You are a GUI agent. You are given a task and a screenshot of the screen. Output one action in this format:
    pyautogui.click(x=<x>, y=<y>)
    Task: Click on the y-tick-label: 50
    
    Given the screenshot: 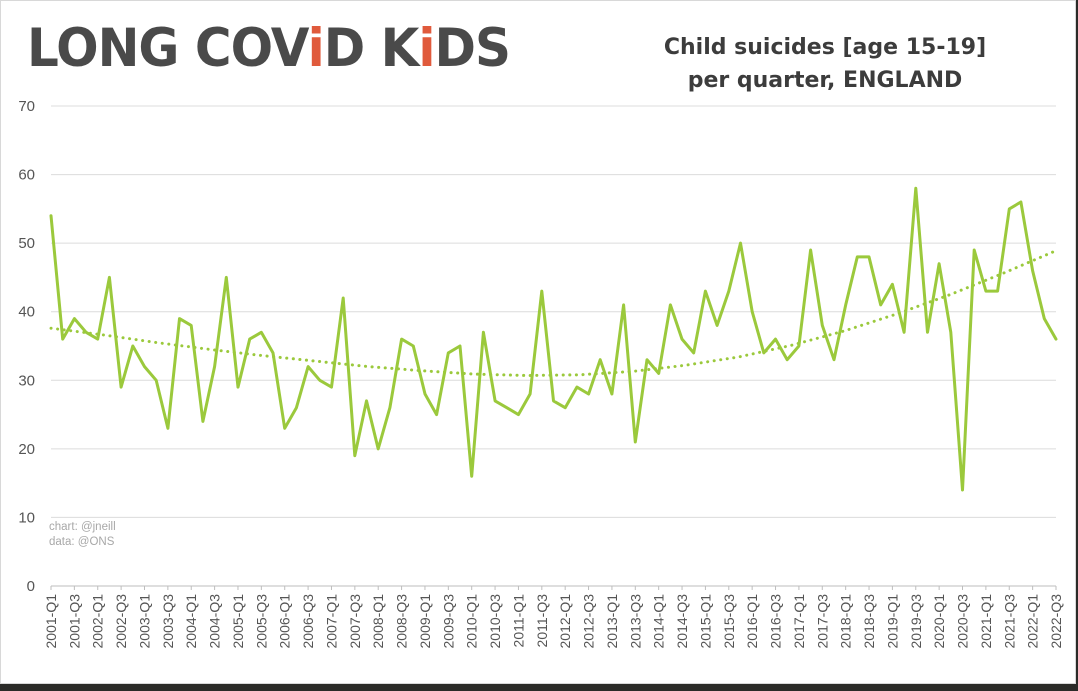 What is the action you would take?
    pyautogui.click(x=26, y=243)
    